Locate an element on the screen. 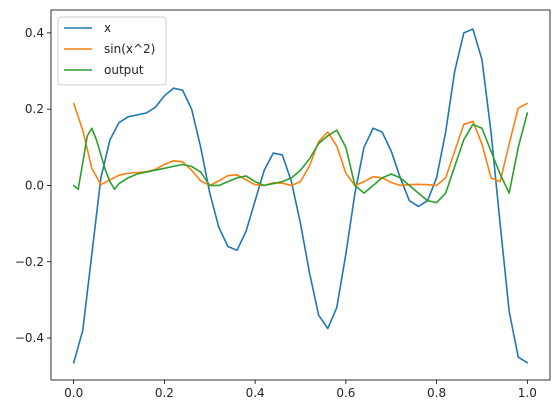 The width and height of the screenshot is (559, 413). legend-items: x sin(x^2) output is located at coordinates (109, 49).